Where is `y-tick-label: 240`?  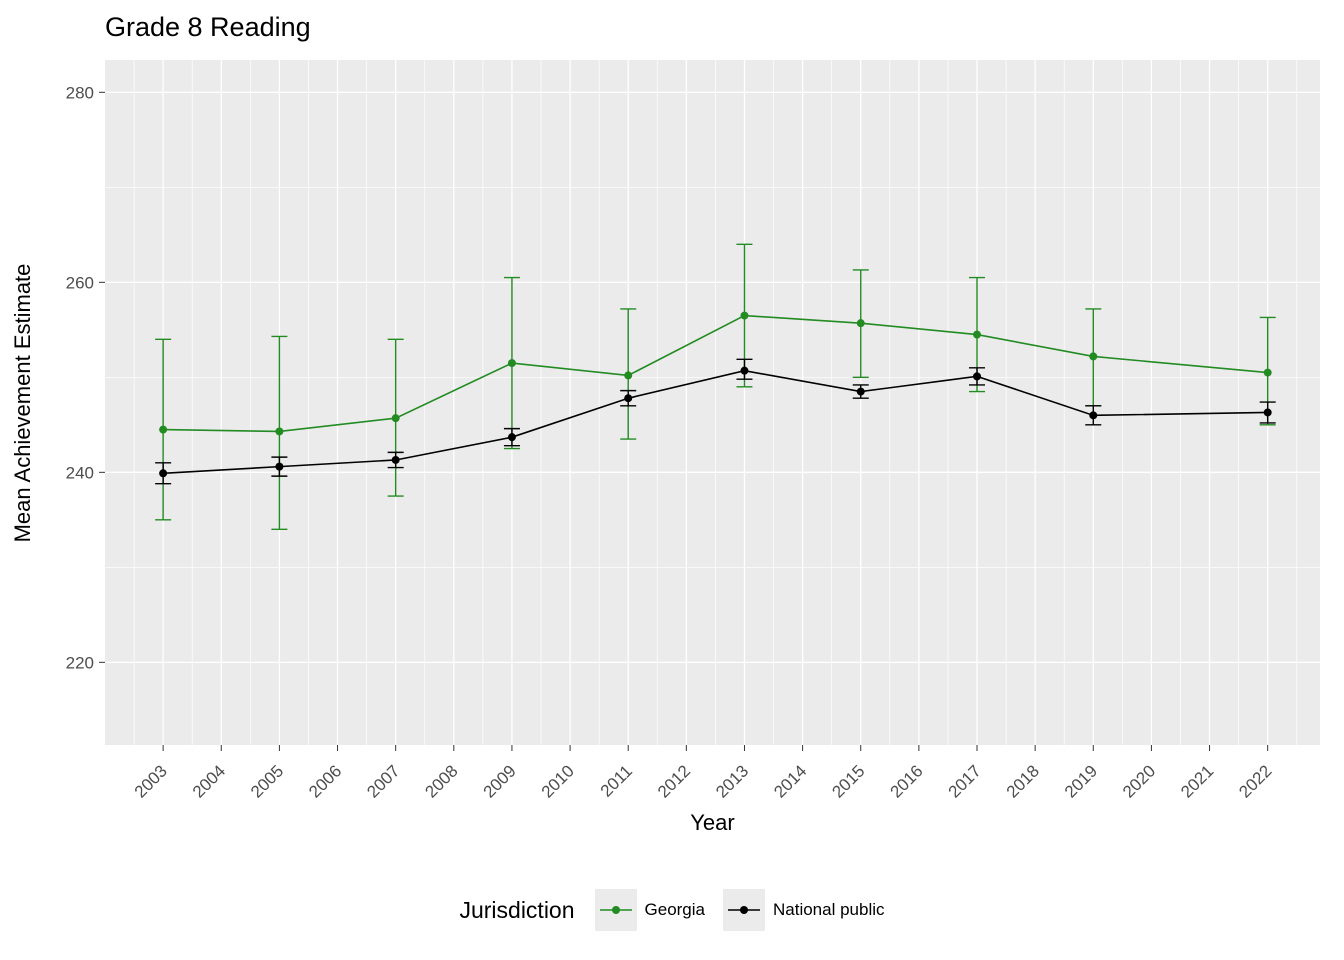 y-tick-label: 240 is located at coordinates (80, 472).